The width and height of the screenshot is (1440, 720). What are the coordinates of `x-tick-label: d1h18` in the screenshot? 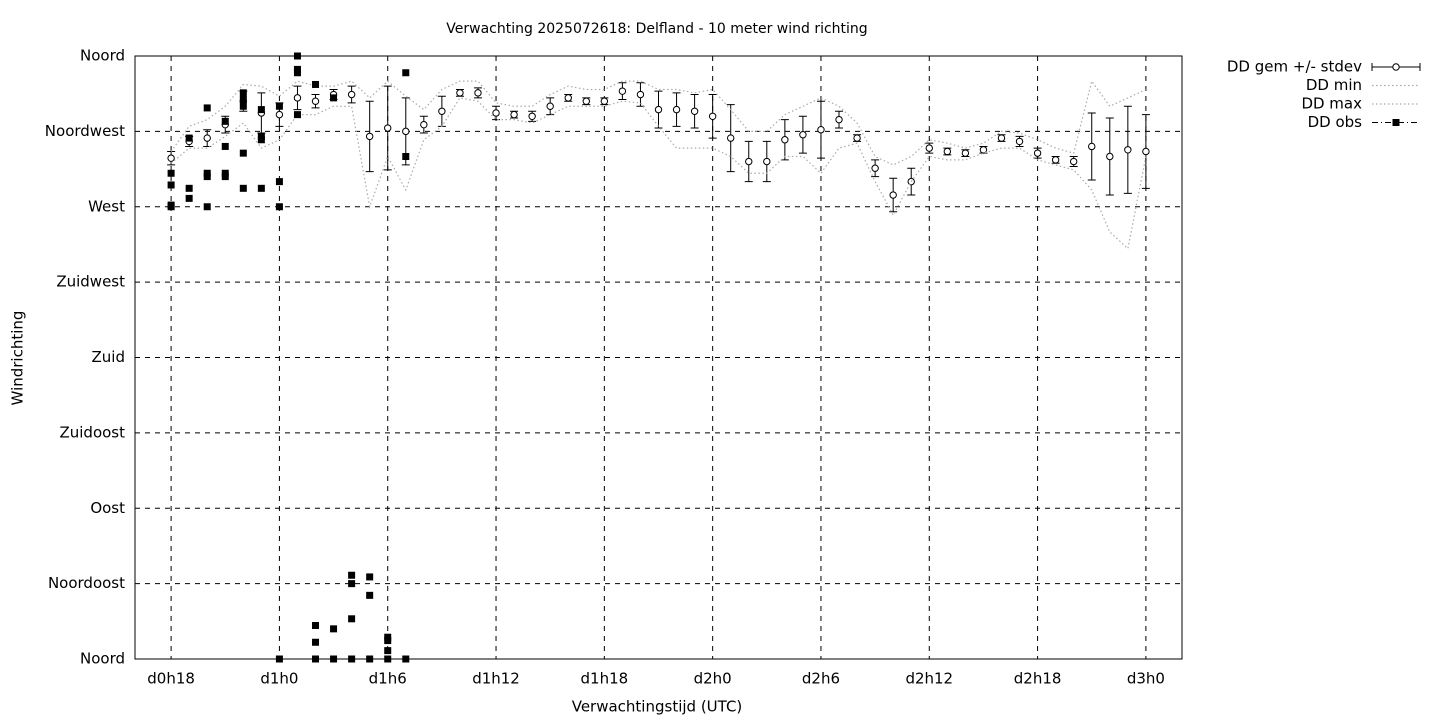 It's located at (605, 679).